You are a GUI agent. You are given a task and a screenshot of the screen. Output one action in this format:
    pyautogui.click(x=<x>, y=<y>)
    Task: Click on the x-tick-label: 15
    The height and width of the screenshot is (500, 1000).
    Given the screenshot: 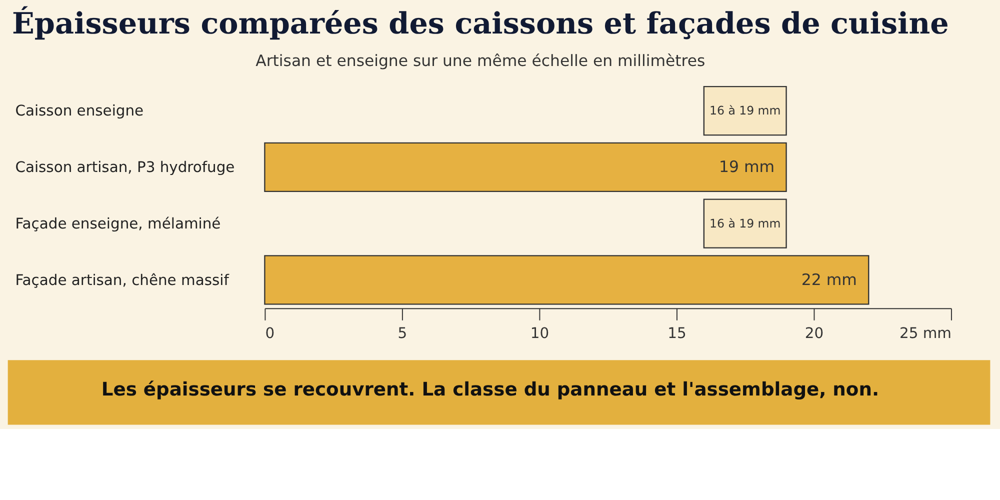 What is the action you would take?
    pyautogui.click(x=677, y=333)
    